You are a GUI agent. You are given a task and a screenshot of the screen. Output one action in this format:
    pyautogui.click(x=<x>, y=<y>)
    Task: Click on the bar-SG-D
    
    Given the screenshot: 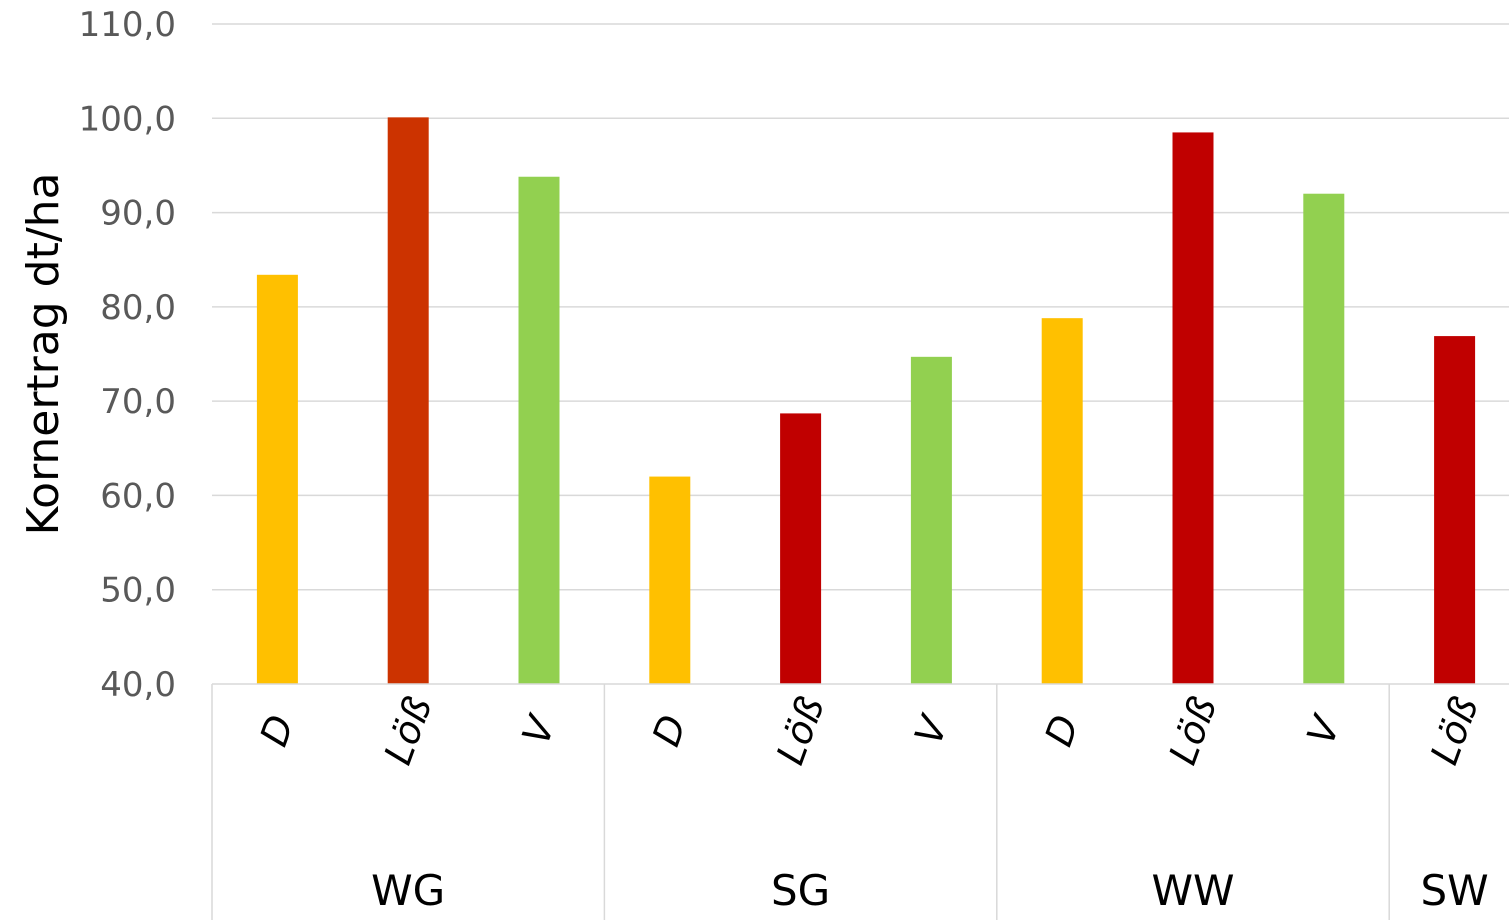 What is the action you would take?
    pyautogui.click(x=670, y=580)
    